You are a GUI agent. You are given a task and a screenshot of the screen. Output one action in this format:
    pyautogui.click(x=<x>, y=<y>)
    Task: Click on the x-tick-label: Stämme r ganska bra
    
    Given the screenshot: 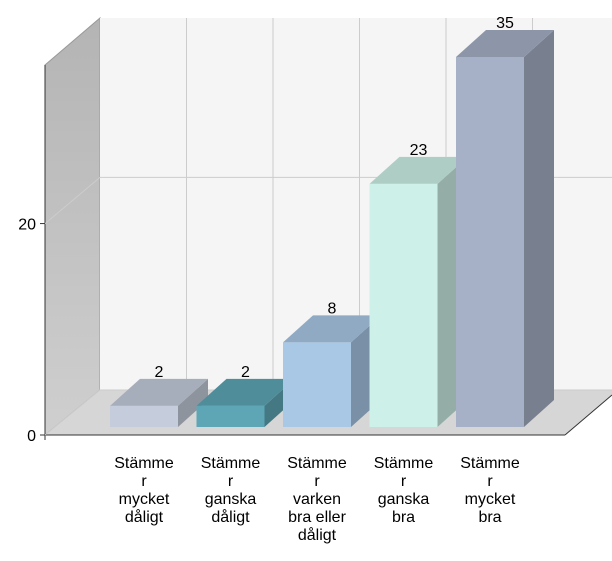 What is the action you would take?
    pyautogui.click(x=404, y=490)
    